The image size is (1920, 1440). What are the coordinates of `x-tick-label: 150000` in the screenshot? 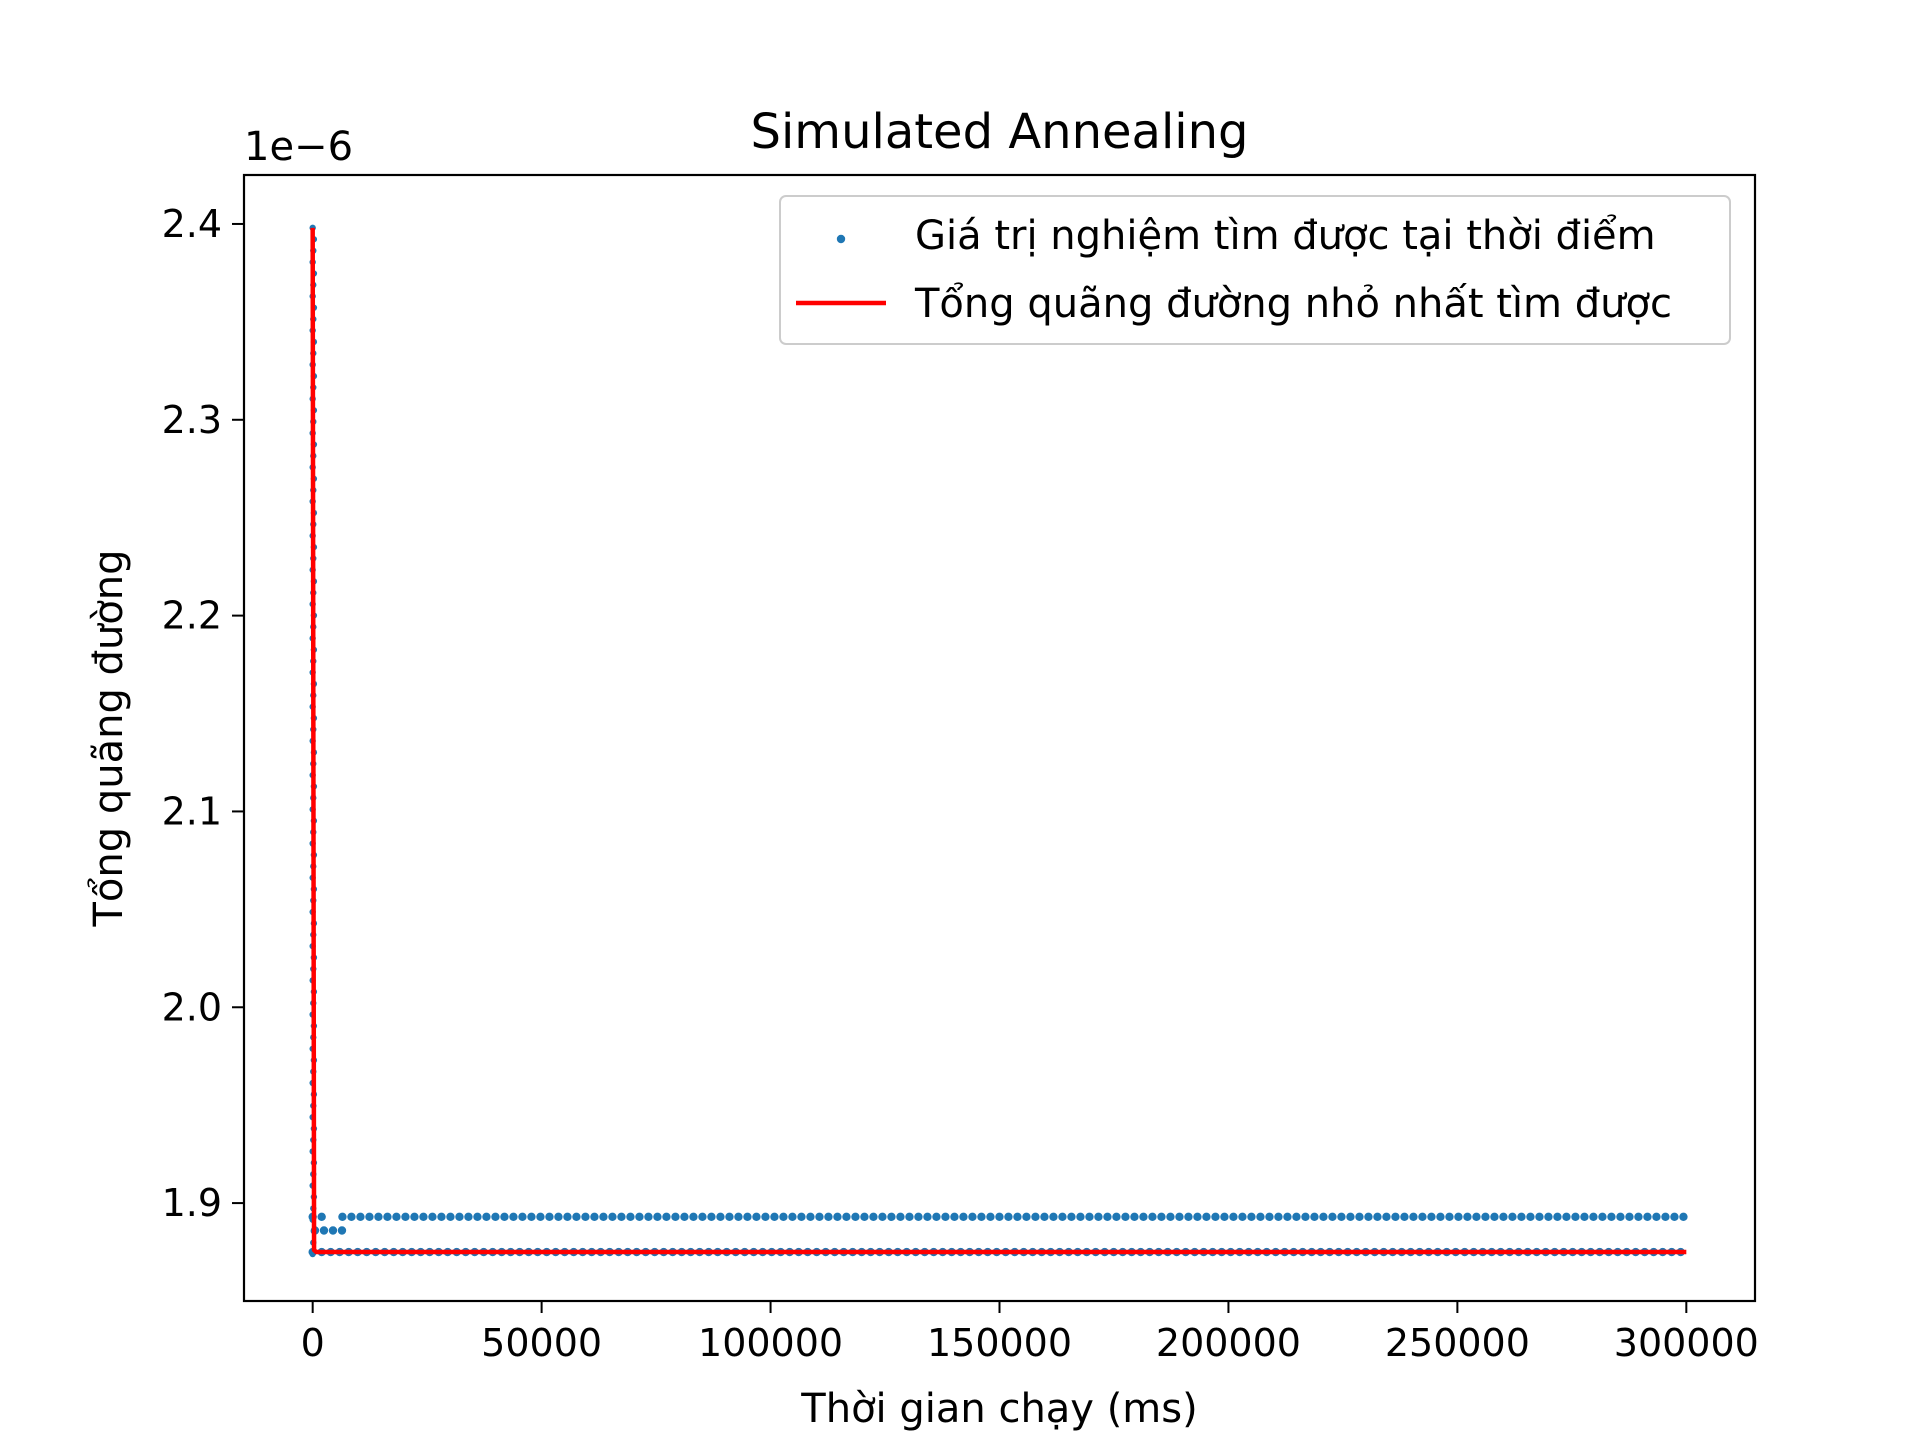 It's located at (999, 1343).